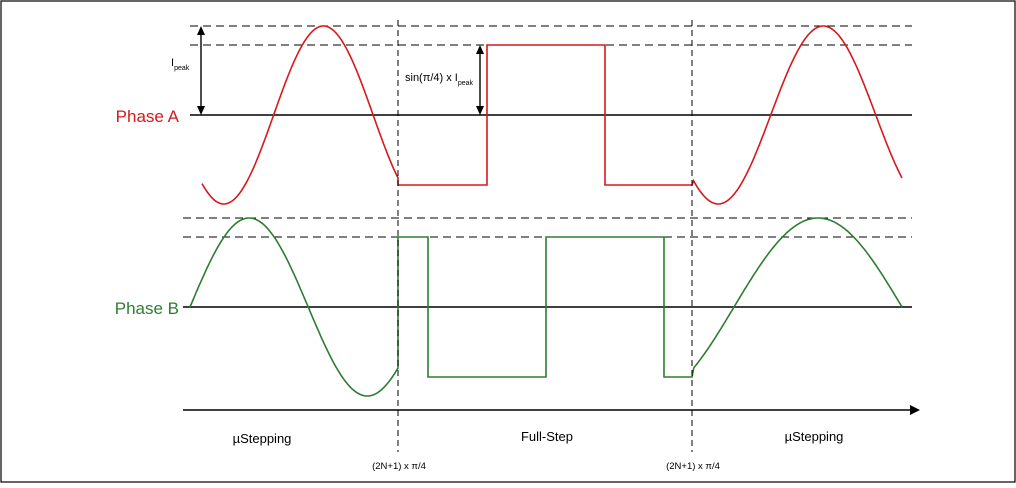  I want to click on sin-peak-label: sin(π/4) x Ipeak, so click(439, 79).